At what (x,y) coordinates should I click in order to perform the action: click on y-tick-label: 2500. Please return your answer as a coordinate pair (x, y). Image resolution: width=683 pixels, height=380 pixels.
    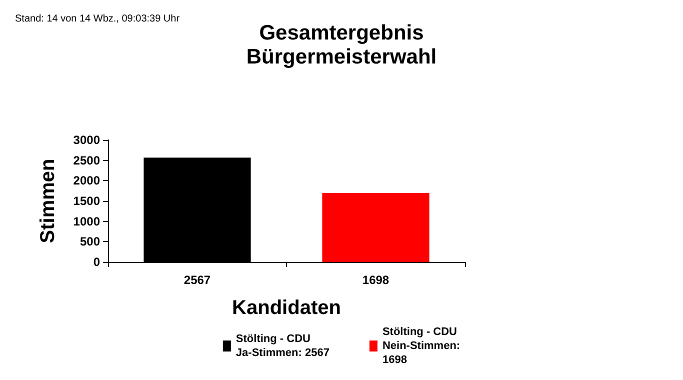
    Looking at the image, I should click on (86, 160).